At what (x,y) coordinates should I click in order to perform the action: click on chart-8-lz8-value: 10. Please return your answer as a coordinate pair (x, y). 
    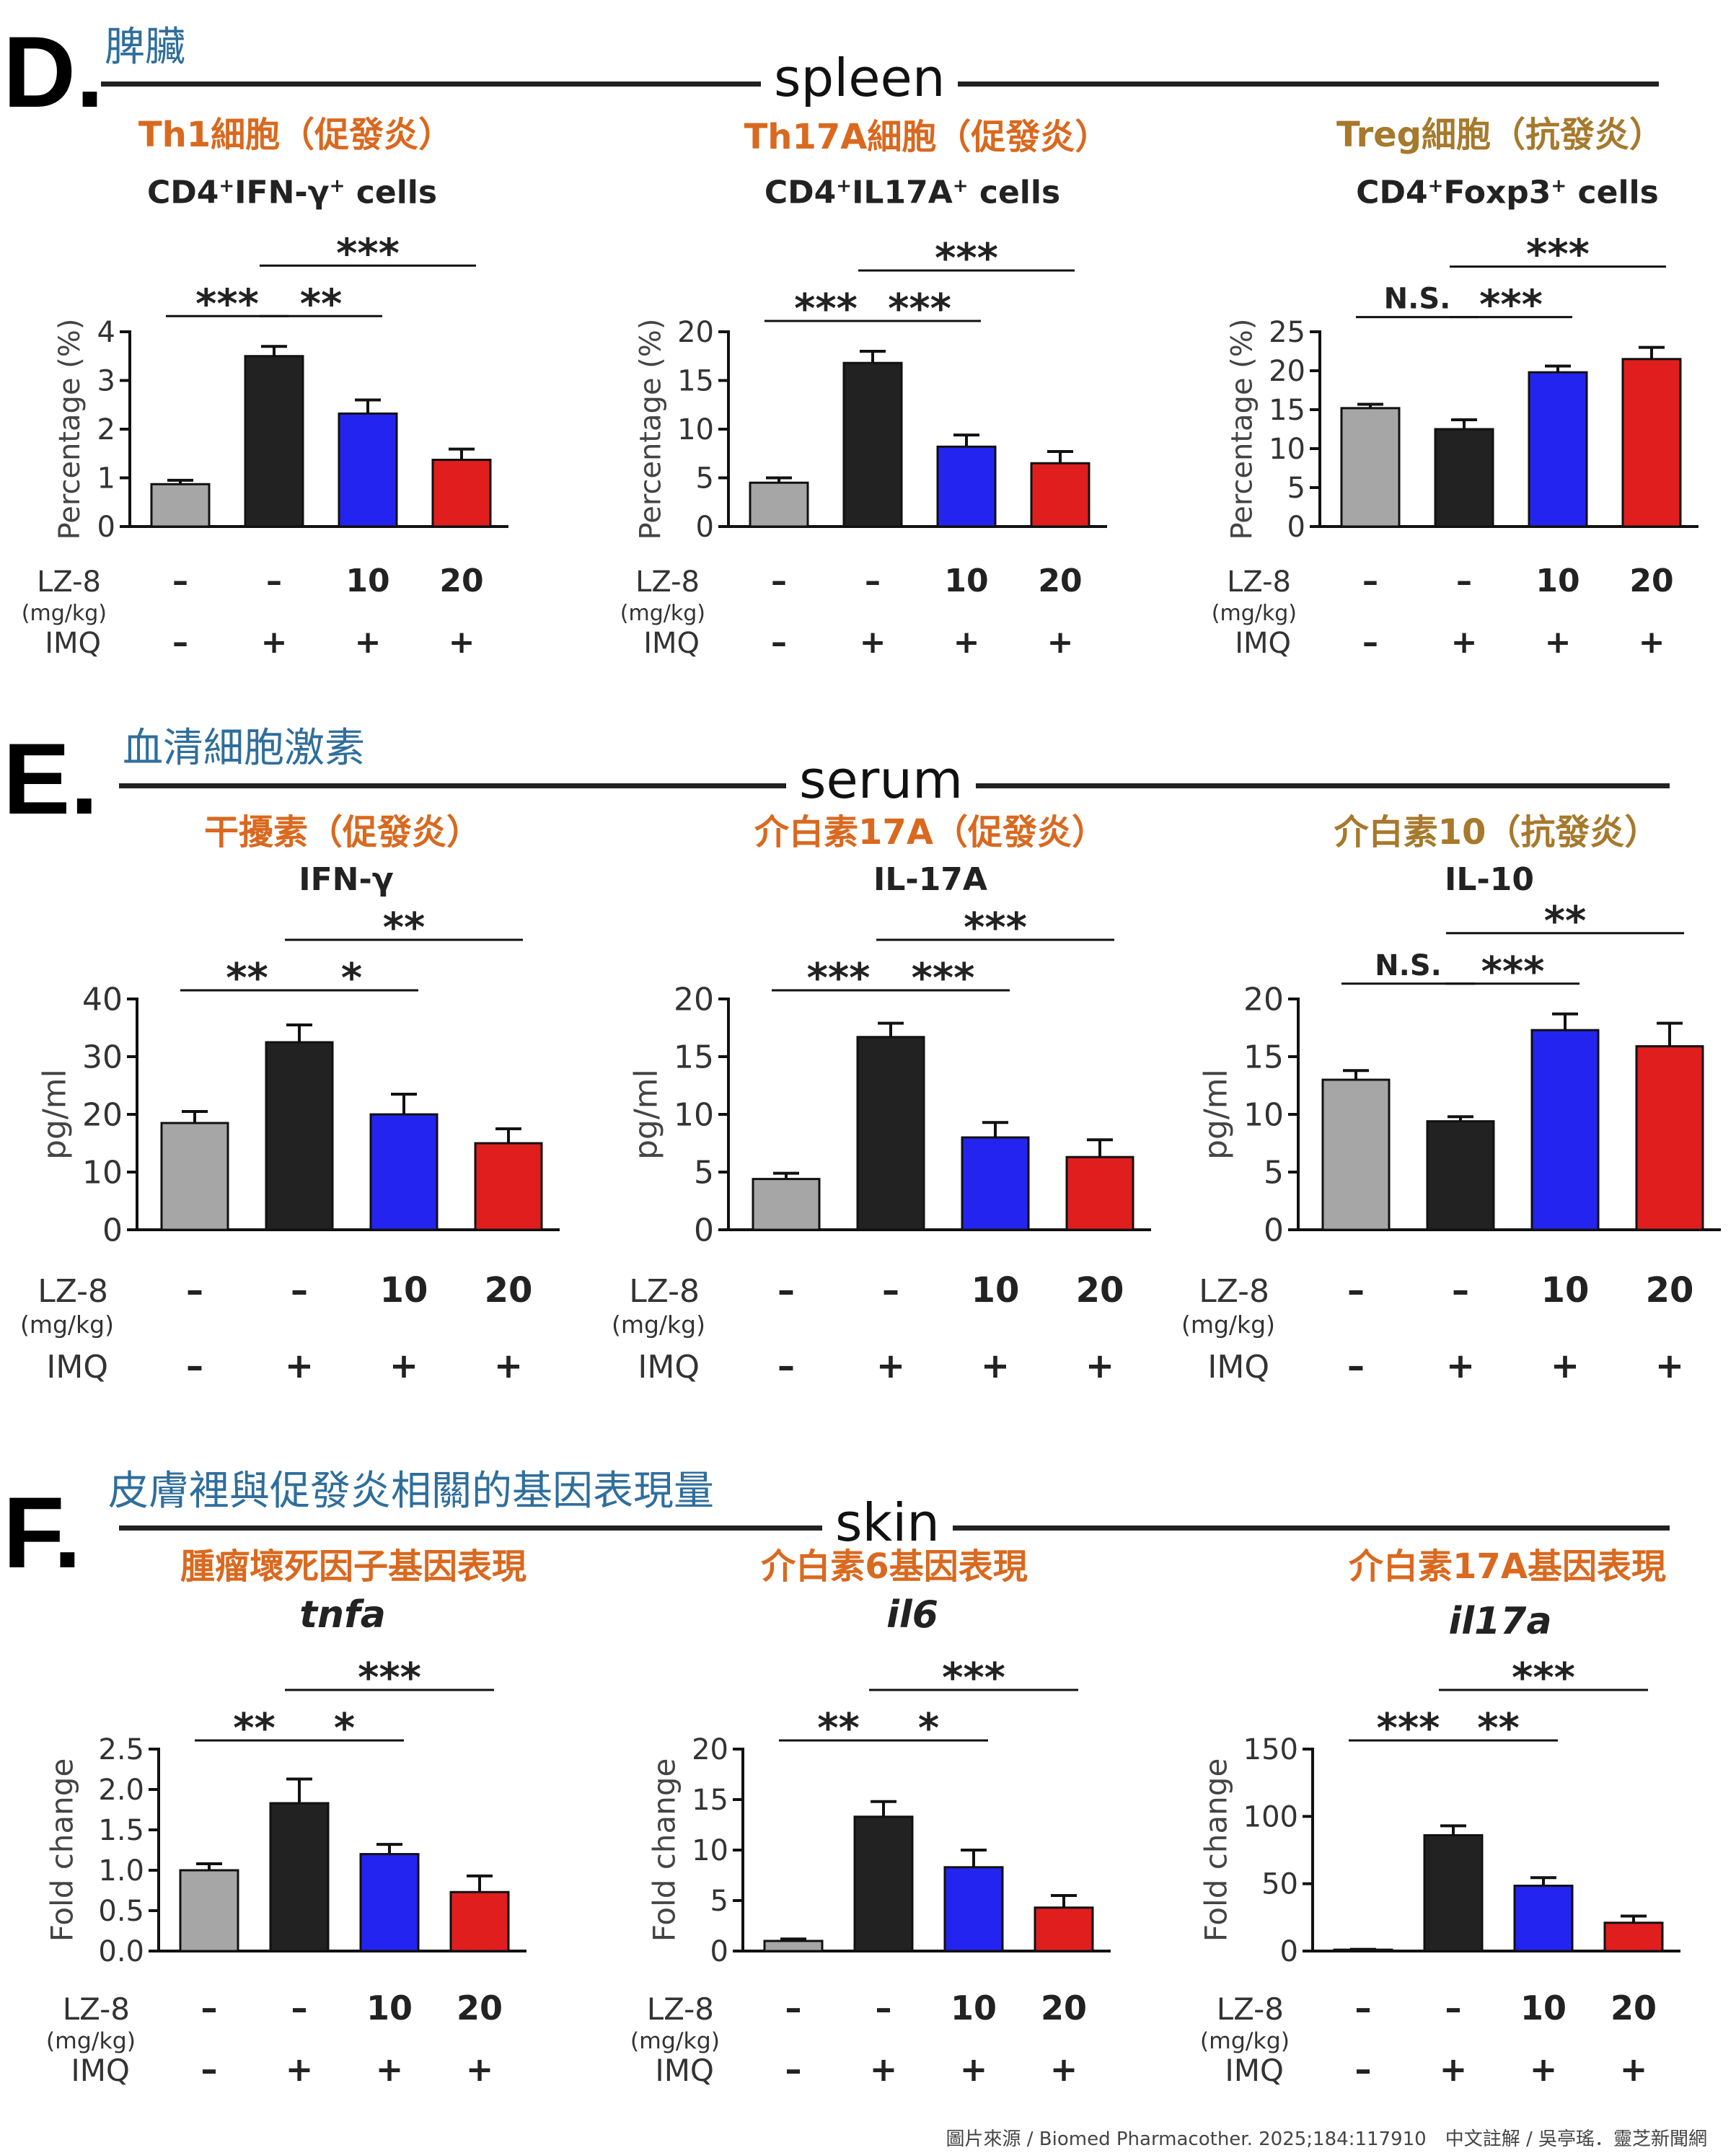
    Looking at the image, I should click on (974, 2008).